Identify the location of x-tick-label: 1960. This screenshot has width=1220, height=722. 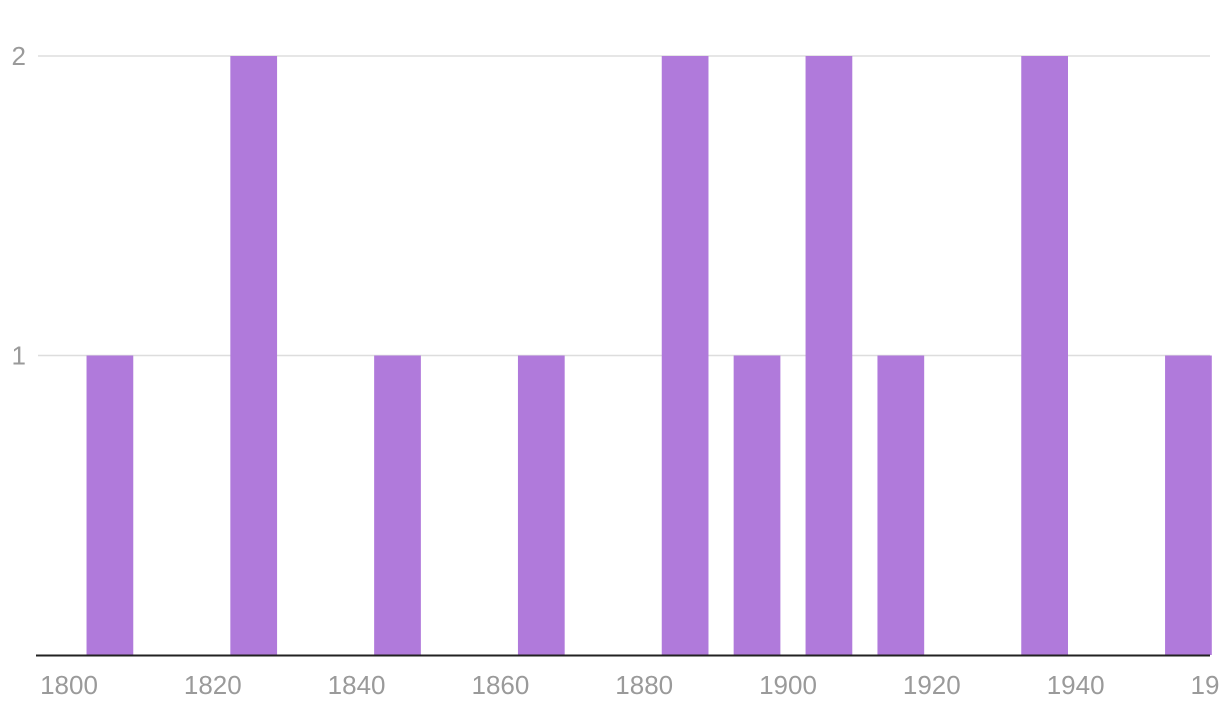
(1205, 685).